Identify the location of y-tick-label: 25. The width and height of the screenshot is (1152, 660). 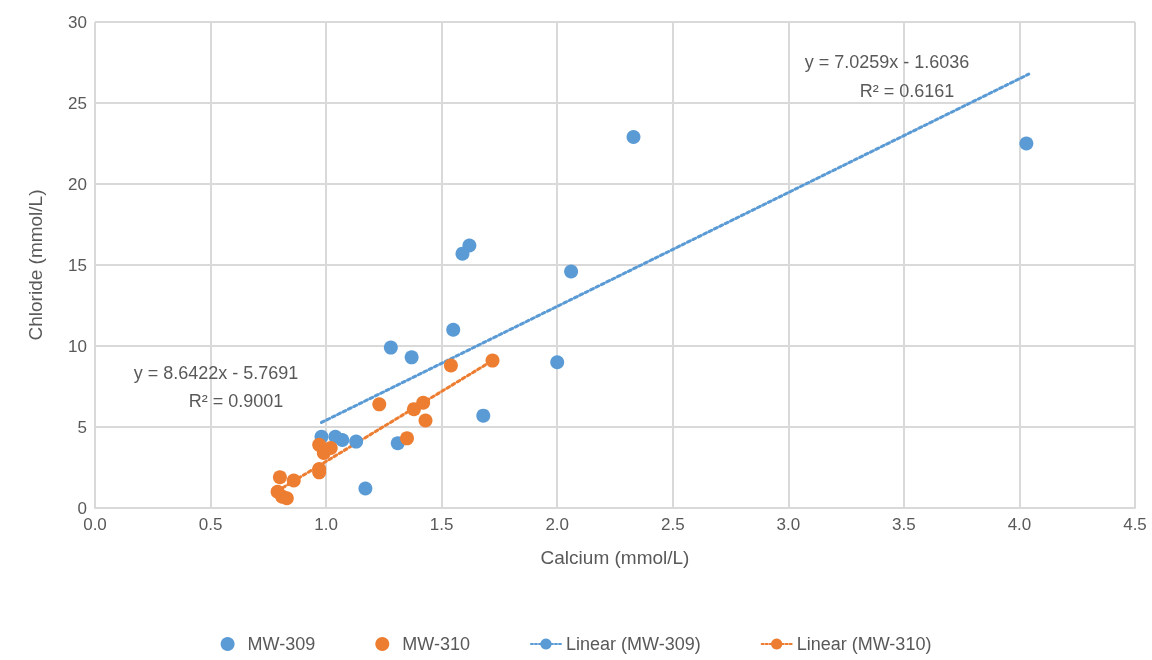
(77, 103).